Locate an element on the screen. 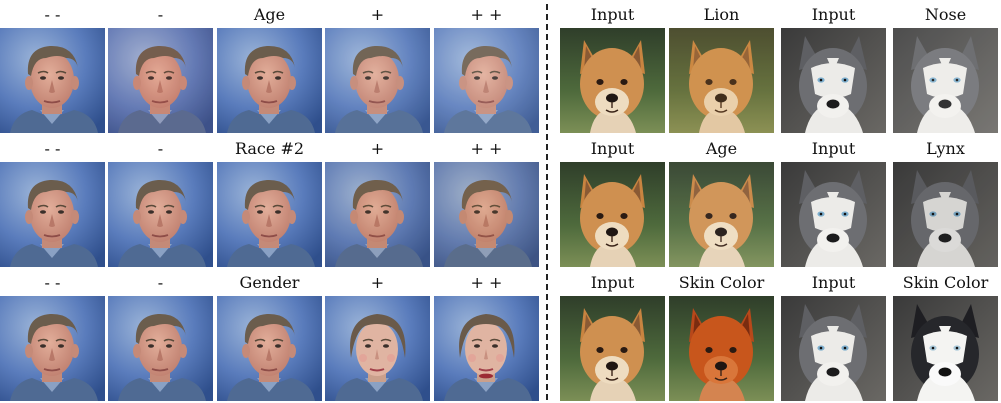 The image size is (1001, 403). dashed-divider is located at coordinates (547, 202).